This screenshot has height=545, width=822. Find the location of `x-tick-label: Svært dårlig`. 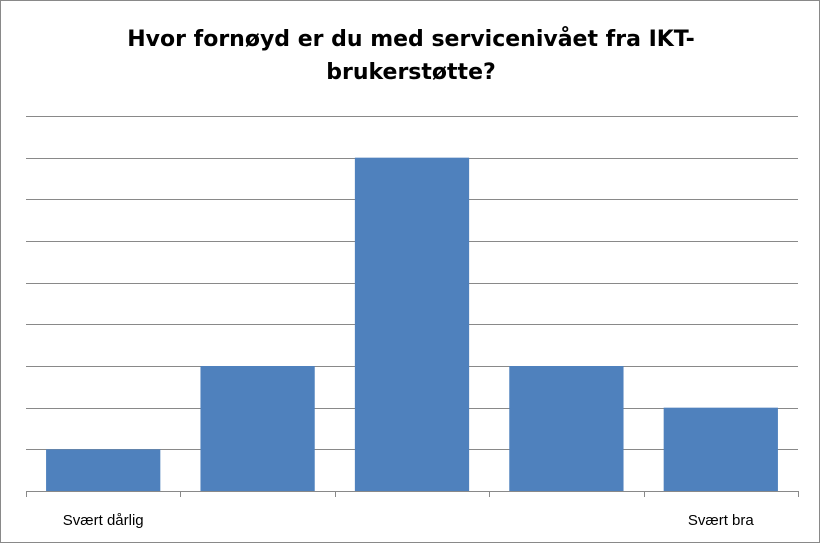

x-tick-label: Svært dårlig is located at coordinates (103, 520).